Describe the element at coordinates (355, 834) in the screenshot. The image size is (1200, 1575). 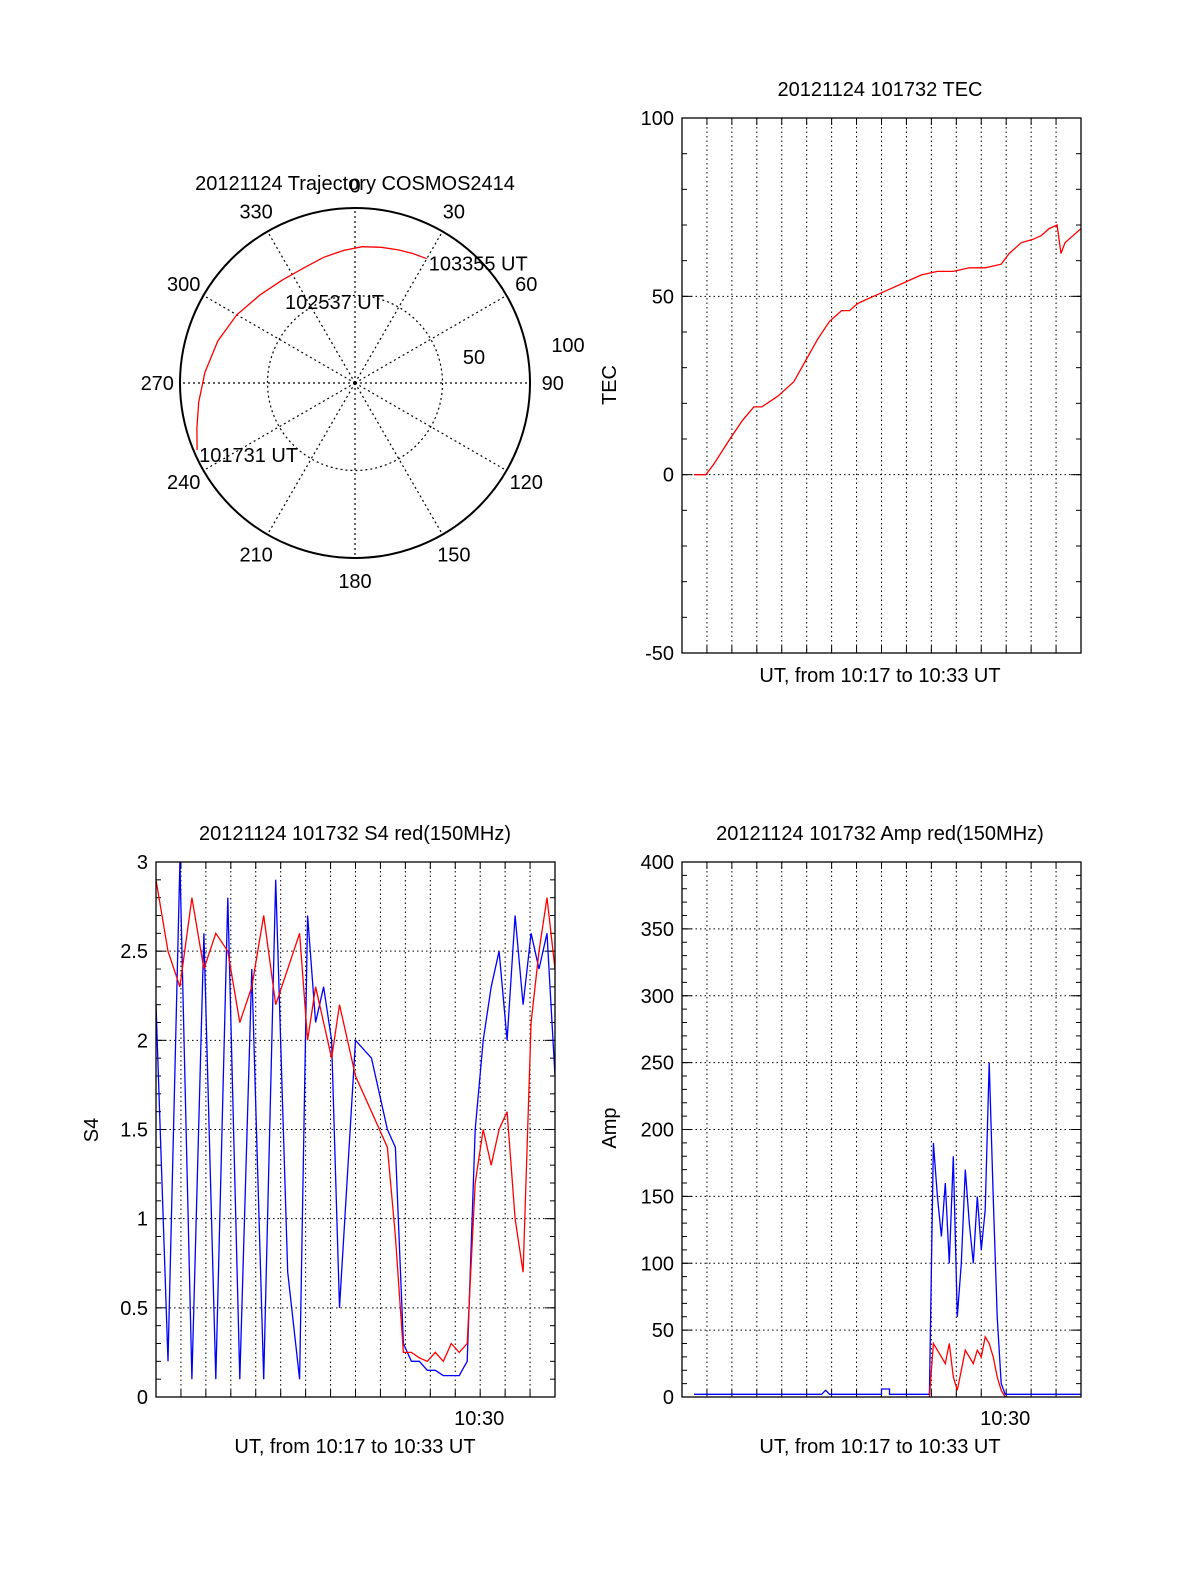
I see `s4-title: 20121124 101732 S4 red(150MHz)` at that location.